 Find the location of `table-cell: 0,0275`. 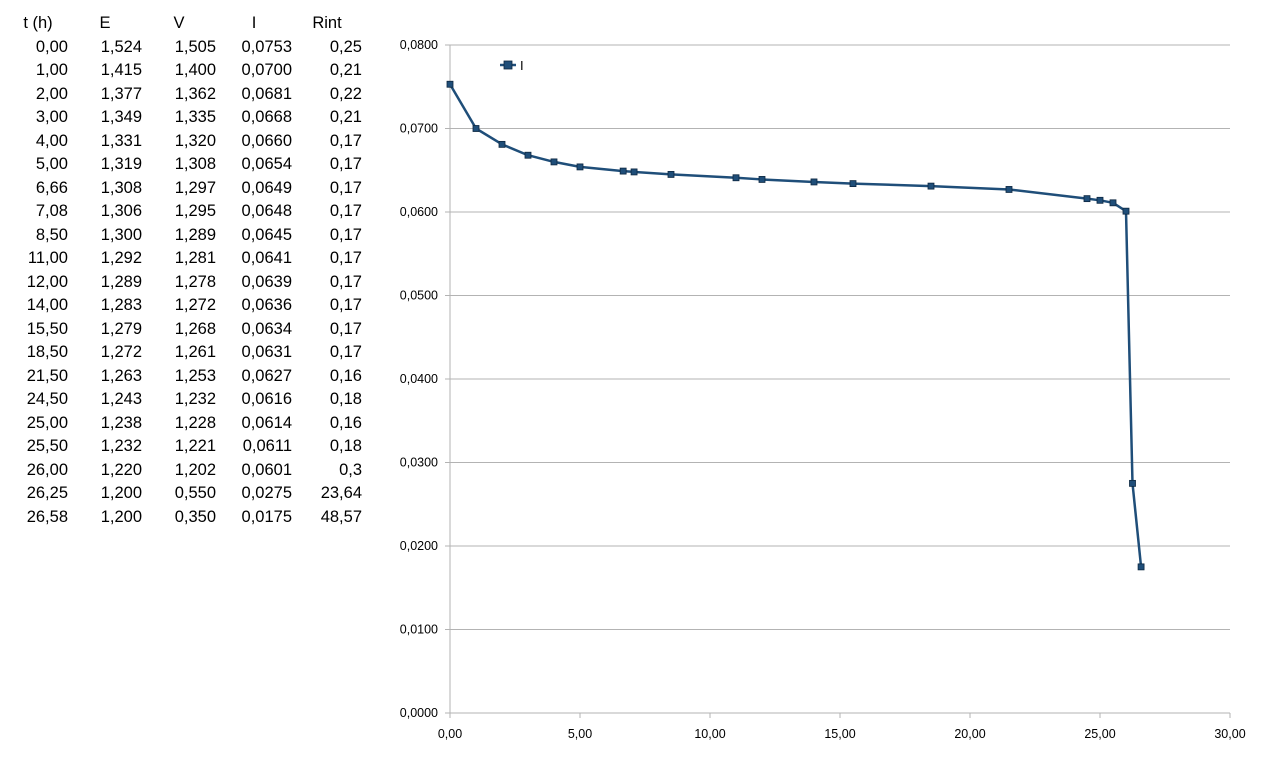

table-cell: 0,0275 is located at coordinates (266, 493).